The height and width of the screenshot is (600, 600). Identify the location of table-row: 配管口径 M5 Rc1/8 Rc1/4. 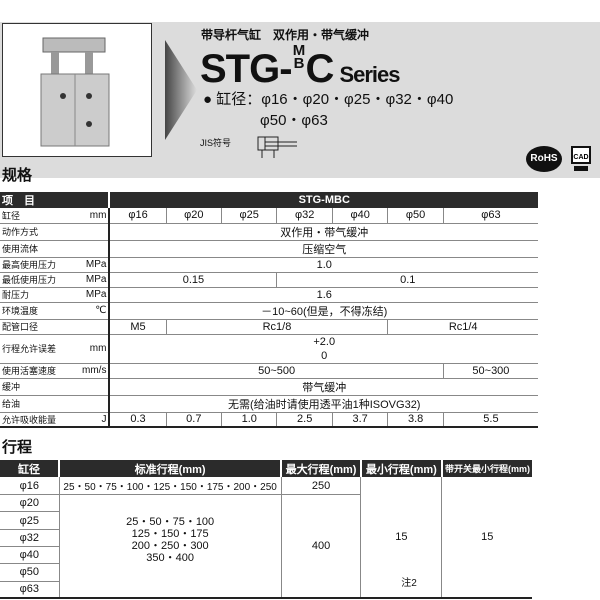
(269, 327).